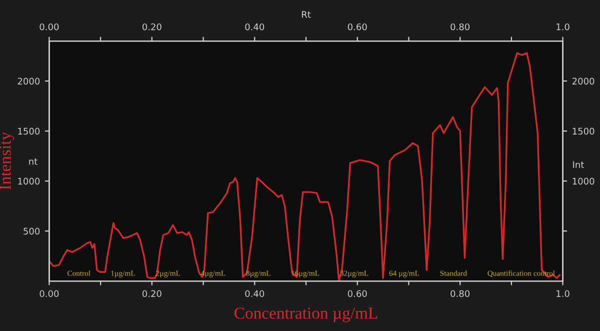  What do you see at coordinates (583, 131) in the screenshot?
I see `y2-tick-label: 1500` at bounding box center [583, 131].